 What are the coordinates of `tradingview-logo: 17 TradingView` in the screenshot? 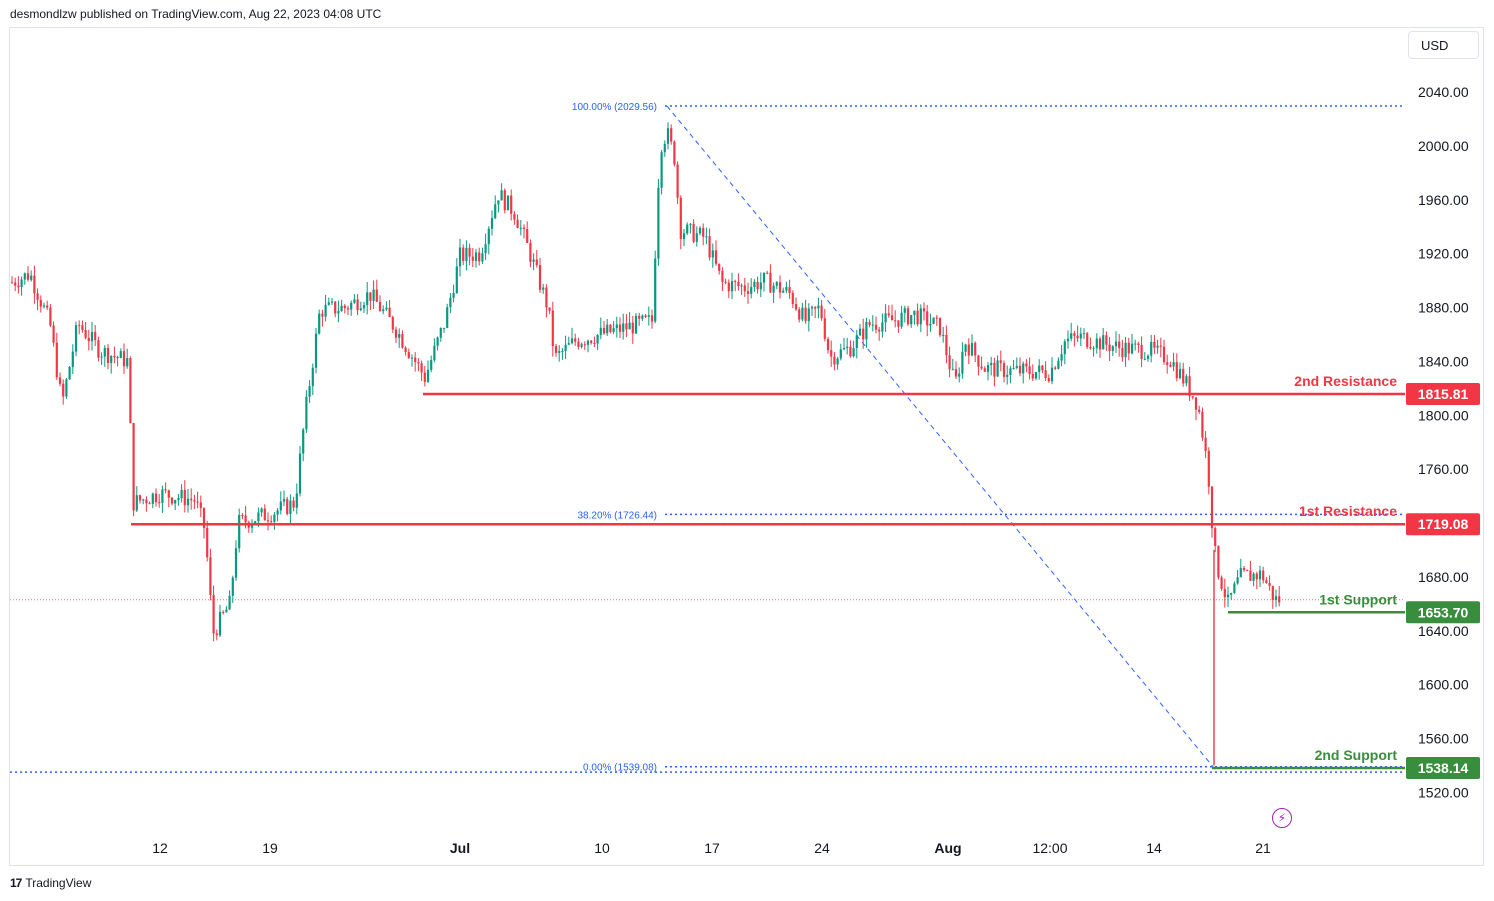 It's located at (50, 883).